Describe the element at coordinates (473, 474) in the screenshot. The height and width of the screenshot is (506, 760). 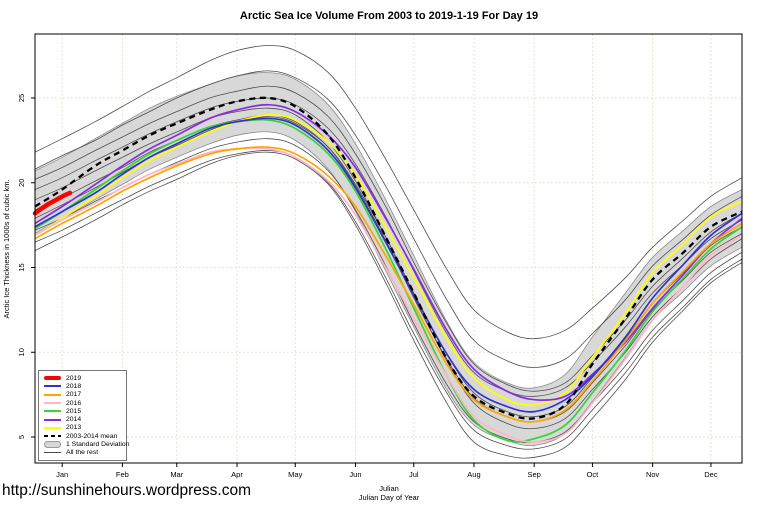
I see `x-tick-label-aug: Aug` at that location.